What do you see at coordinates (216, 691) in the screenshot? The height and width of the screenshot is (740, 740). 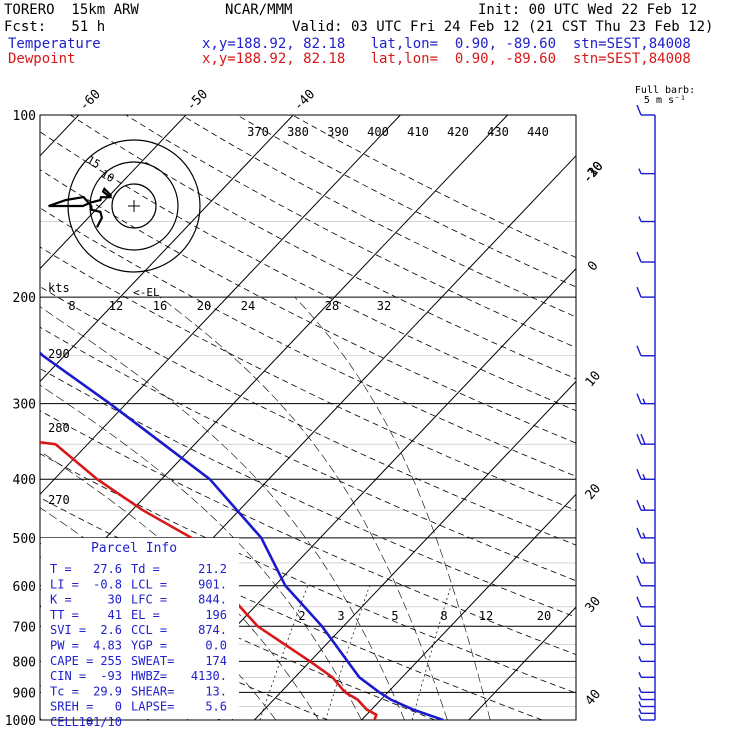 I see `parcel-row-value2-8: 13.` at bounding box center [216, 691].